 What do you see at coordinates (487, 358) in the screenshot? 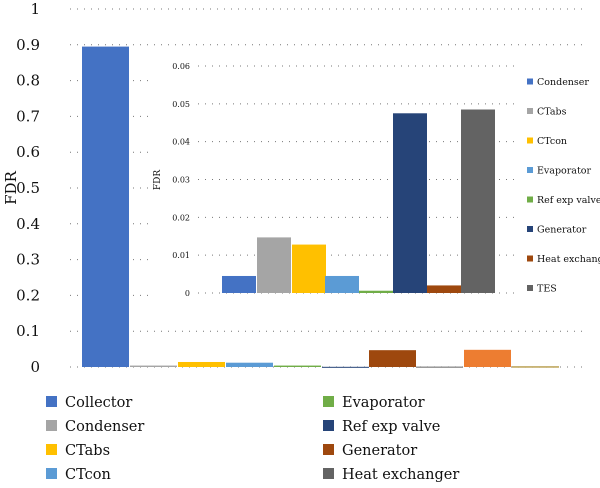
I see `main-bar-tes` at bounding box center [487, 358].